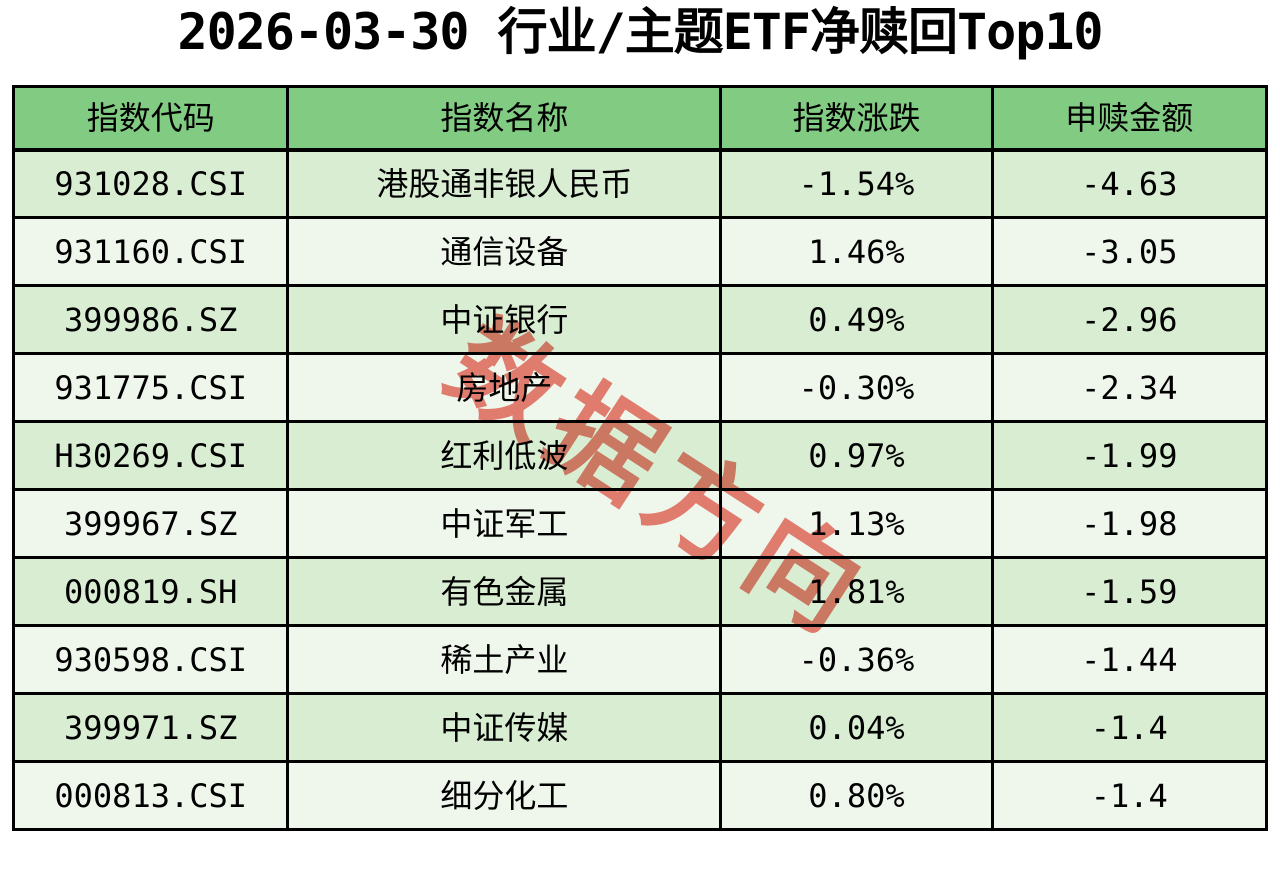 This screenshot has width=1280, height=895. I want to click on col-header-index-code: 指数代码, so click(150, 118).